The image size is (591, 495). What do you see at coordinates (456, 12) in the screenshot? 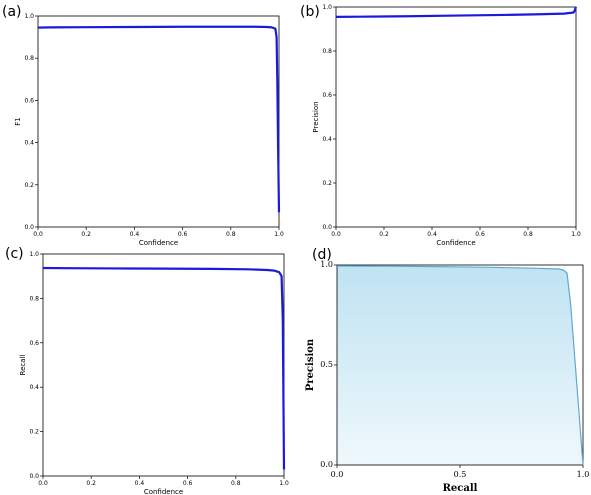
I see `series-line` at bounding box center [456, 12].